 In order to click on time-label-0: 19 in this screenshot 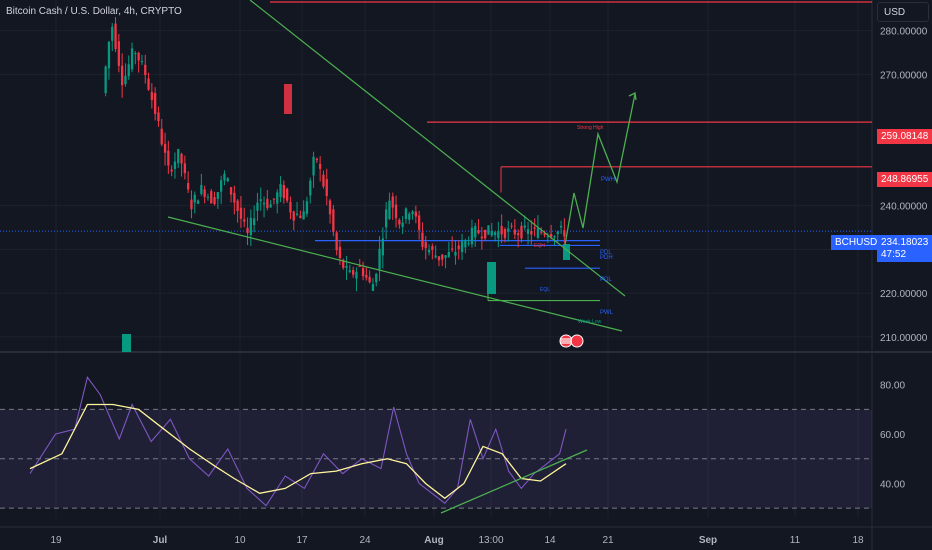, I will do `click(56, 540)`.